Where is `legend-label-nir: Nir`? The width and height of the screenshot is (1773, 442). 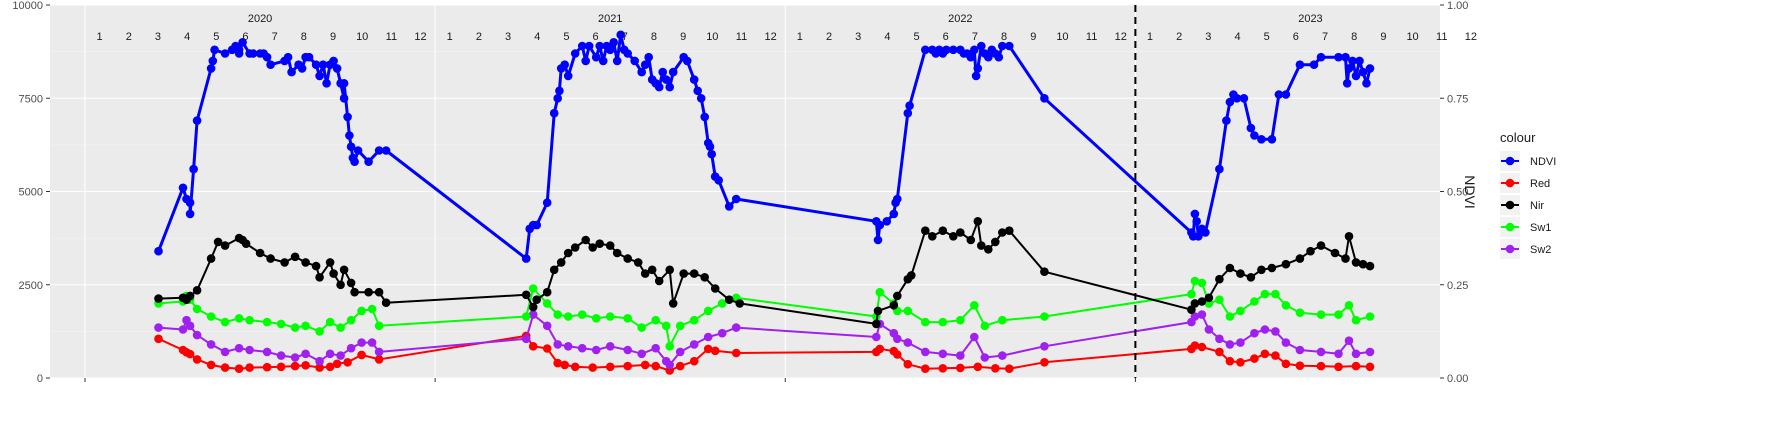 legend-label-nir: Nir is located at coordinates (1537, 206).